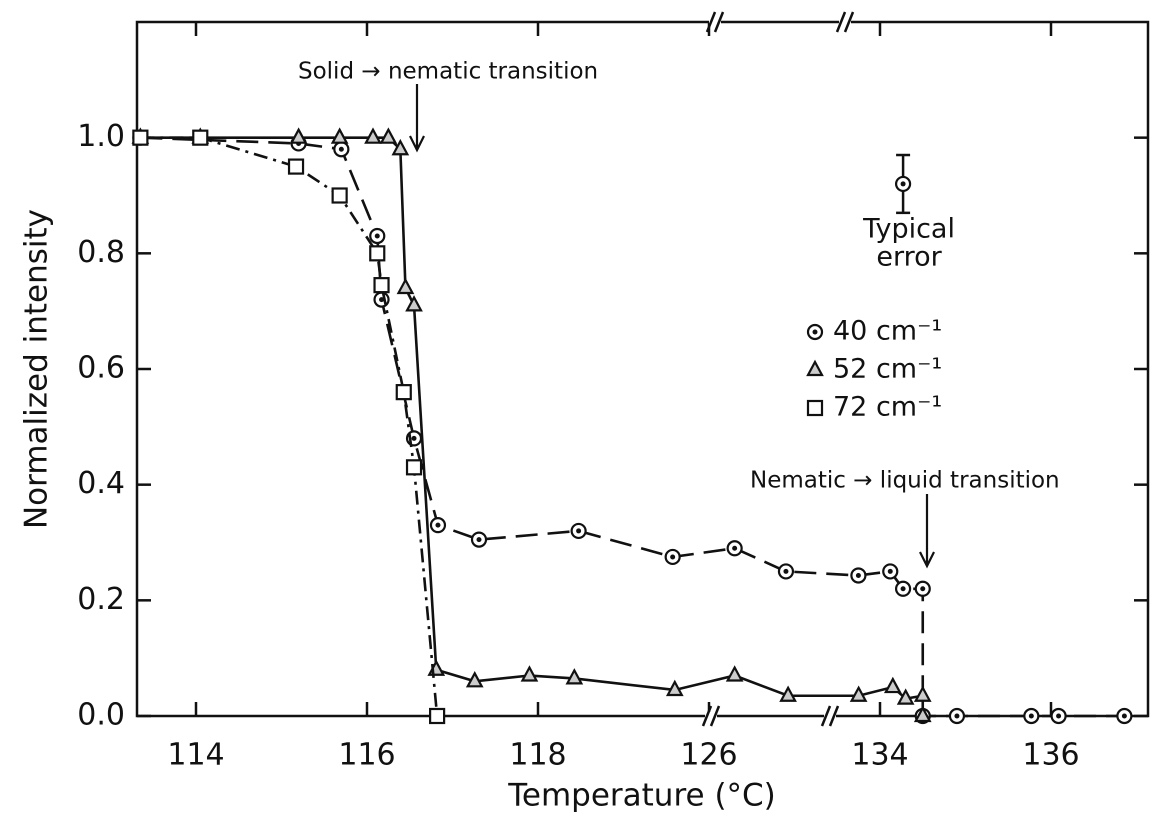 The width and height of the screenshot is (1168, 822). What do you see at coordinates (908, 229) in the screenshot?
I see `error-label: Typical` at bounding box center [908, 229].